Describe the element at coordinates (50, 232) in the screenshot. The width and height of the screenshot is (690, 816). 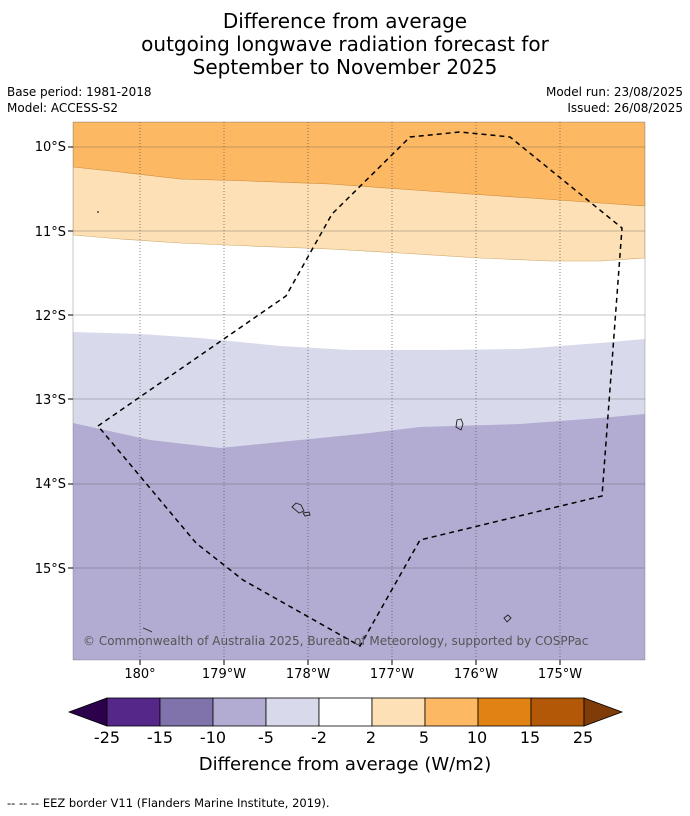
I see `lat-label-11s: 11°S` at that location.